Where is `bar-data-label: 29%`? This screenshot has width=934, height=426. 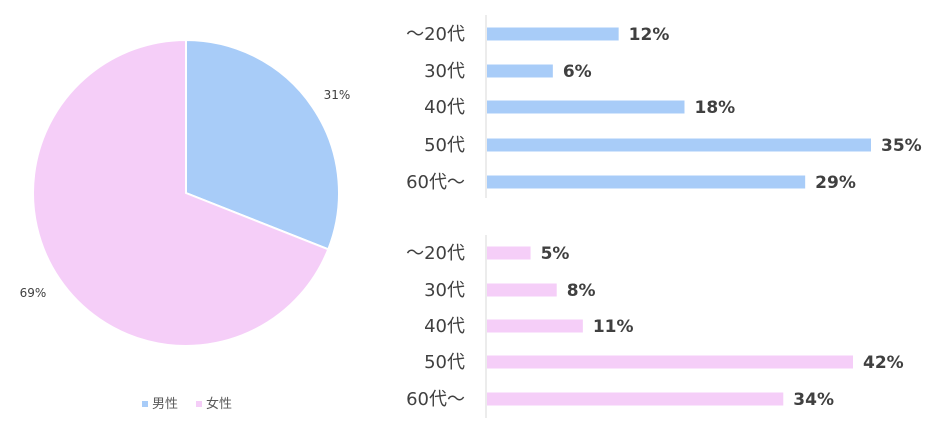
bar-data-label: 29% is located at coordinates (835, 183).